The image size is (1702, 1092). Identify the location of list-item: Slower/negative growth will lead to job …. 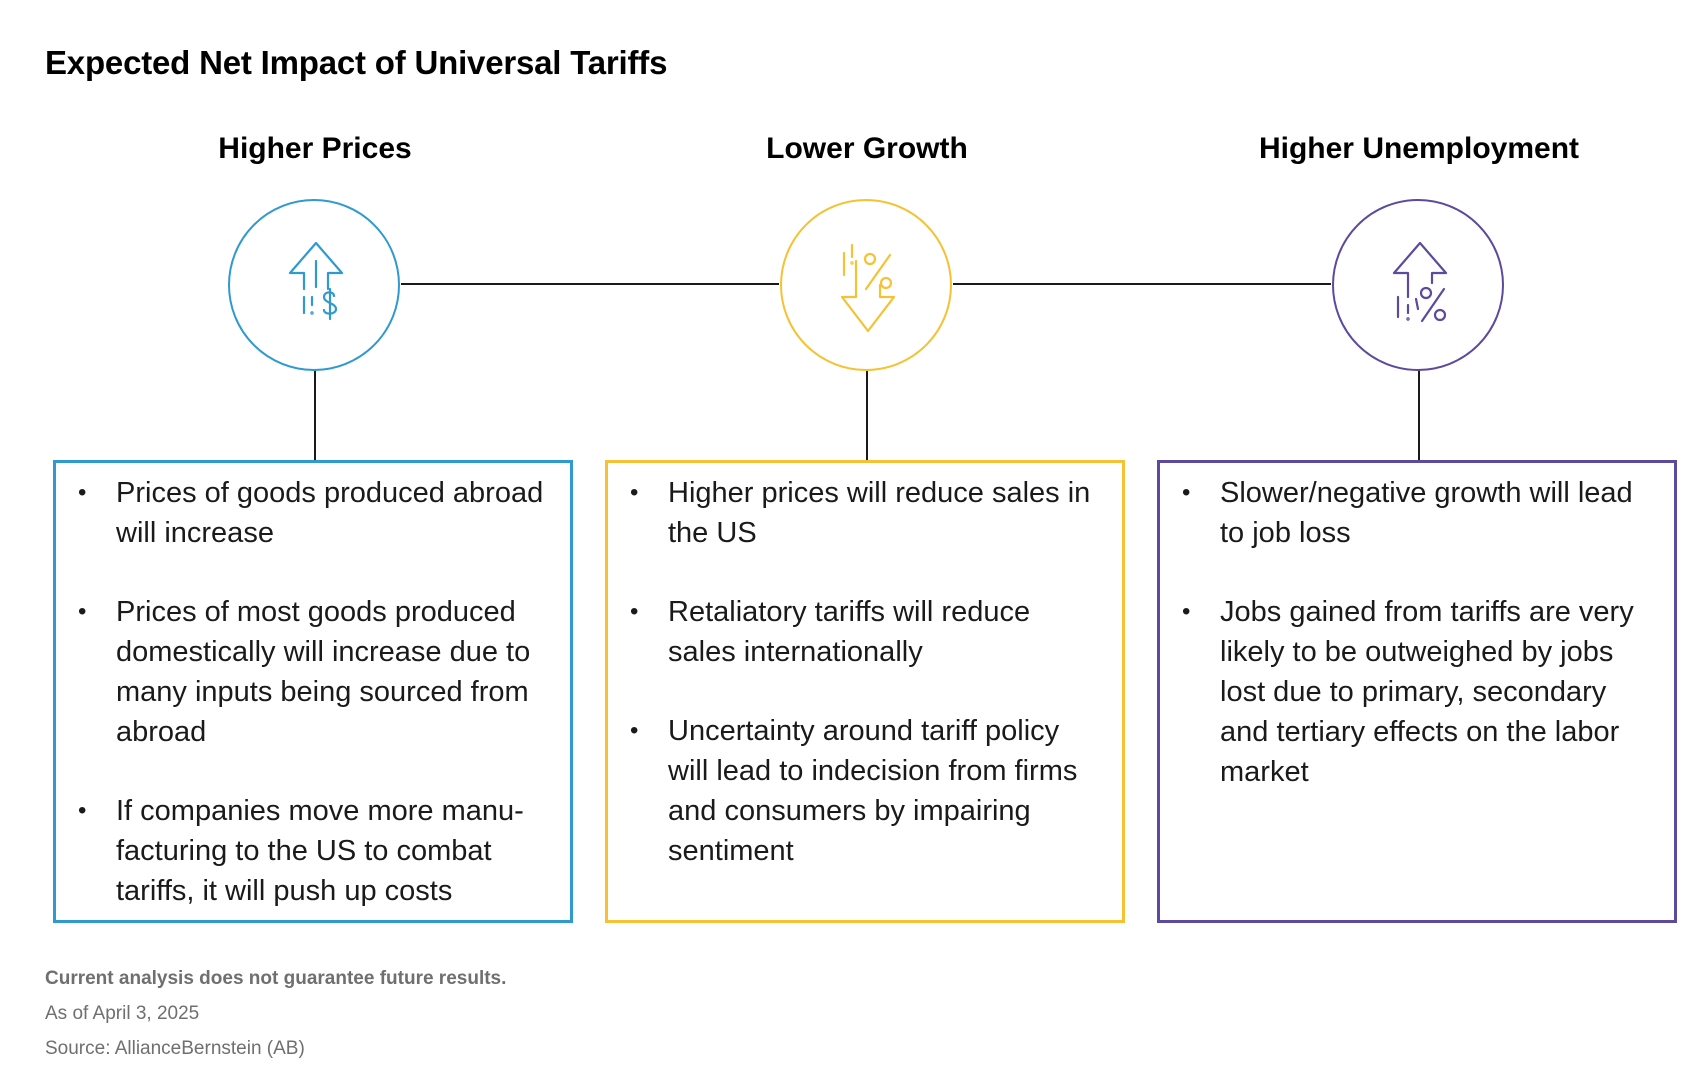
(1406, 513).